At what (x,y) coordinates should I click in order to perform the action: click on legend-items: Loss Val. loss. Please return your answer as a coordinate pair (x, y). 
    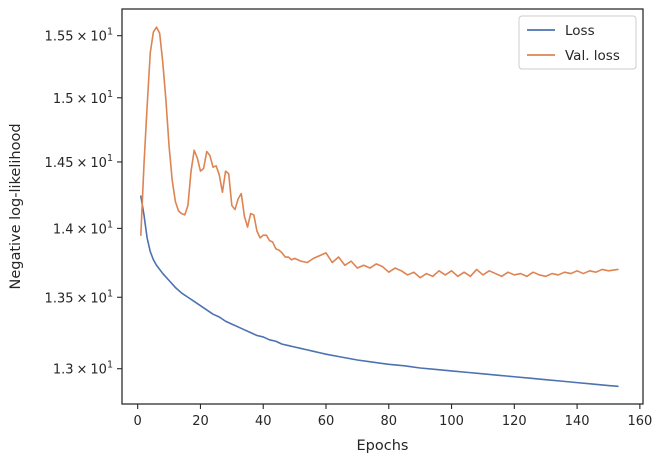
    Looking at the image, I should click on (573, 43).